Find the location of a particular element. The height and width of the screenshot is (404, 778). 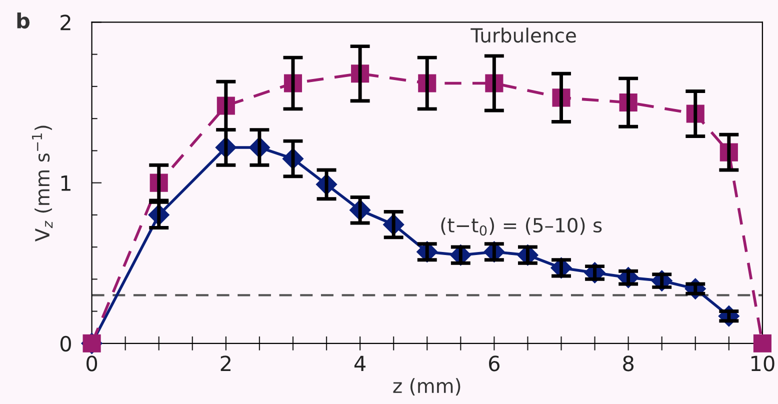

x-tick-label: 8 is located at coordinates (628, 364).